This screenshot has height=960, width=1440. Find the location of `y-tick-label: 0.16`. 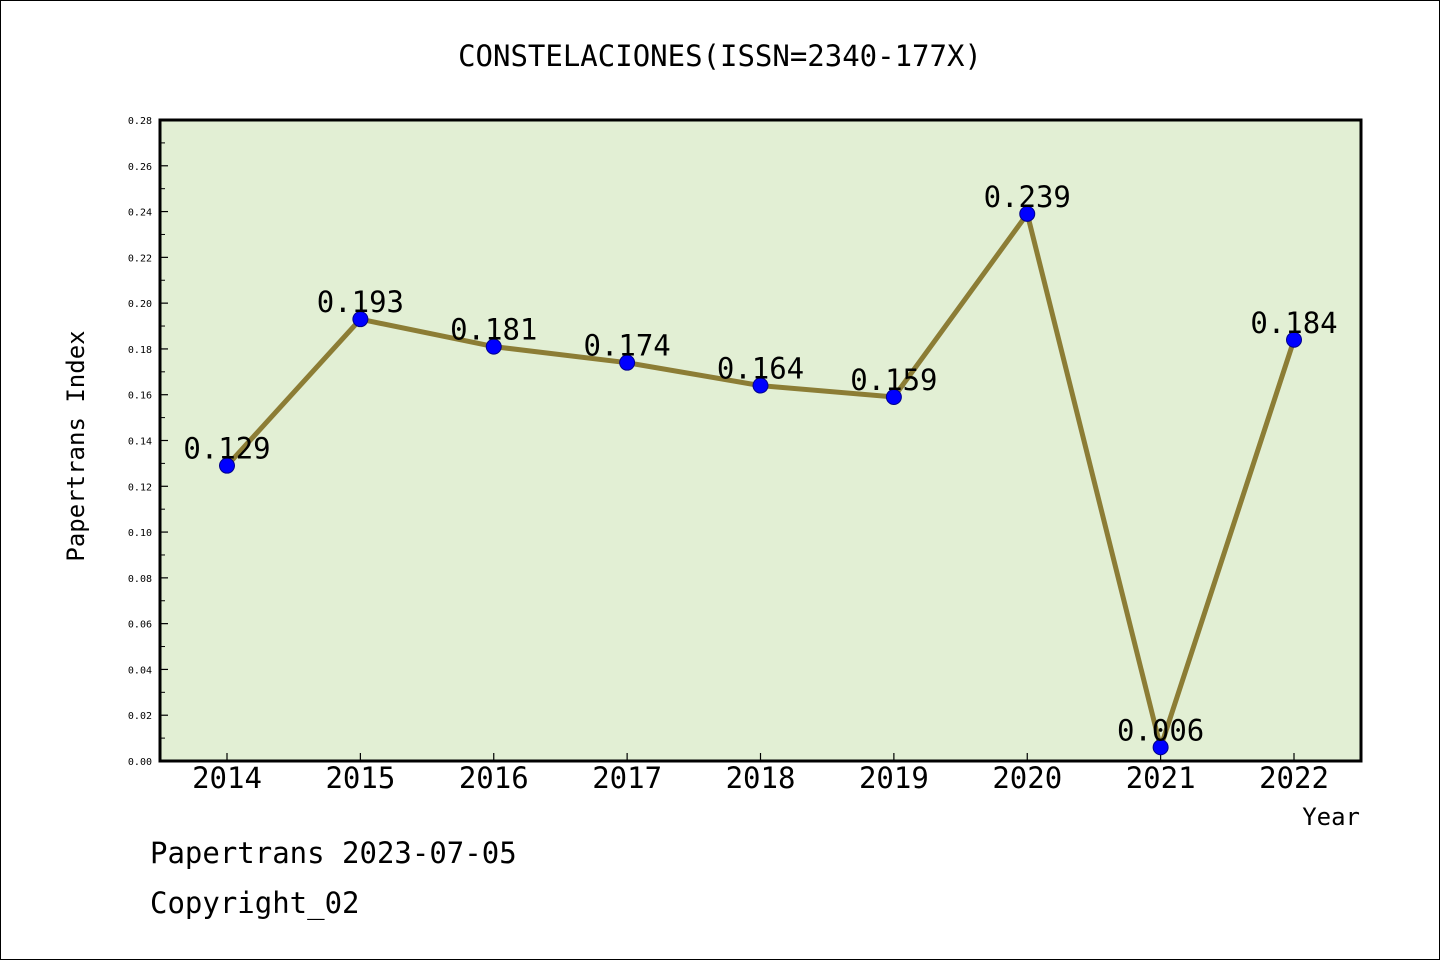

y-tick-label: 0.16 is located at coordinates (140, 396).